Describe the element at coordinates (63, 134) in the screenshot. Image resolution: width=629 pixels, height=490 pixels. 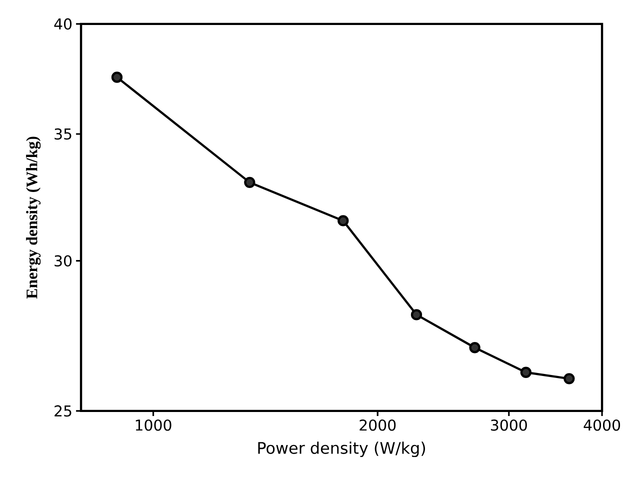
I see `y-tick-label: 35` at that location.